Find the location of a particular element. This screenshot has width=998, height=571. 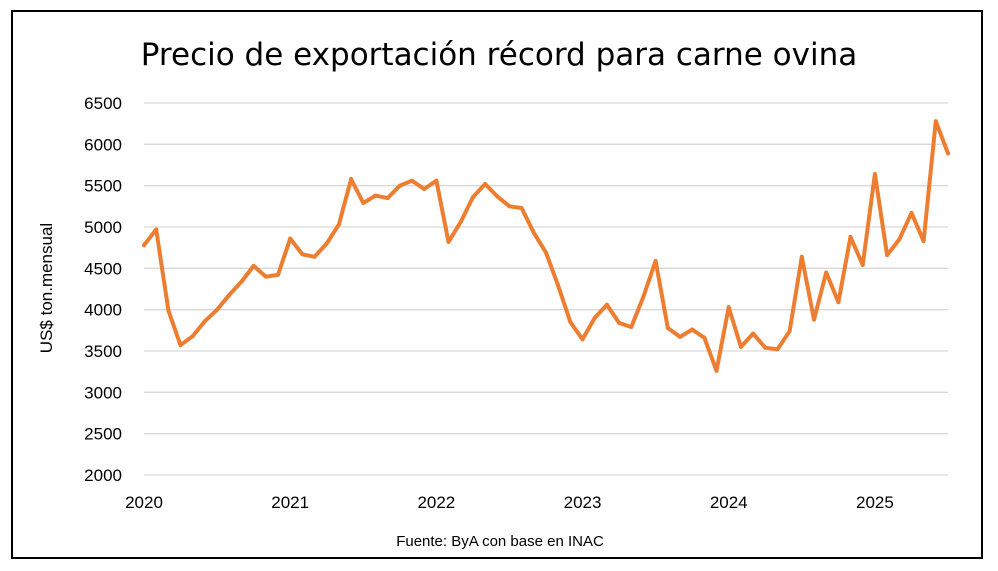

source-note: Fuente: ByA con base en INAC is located at coordinates (500, 541).